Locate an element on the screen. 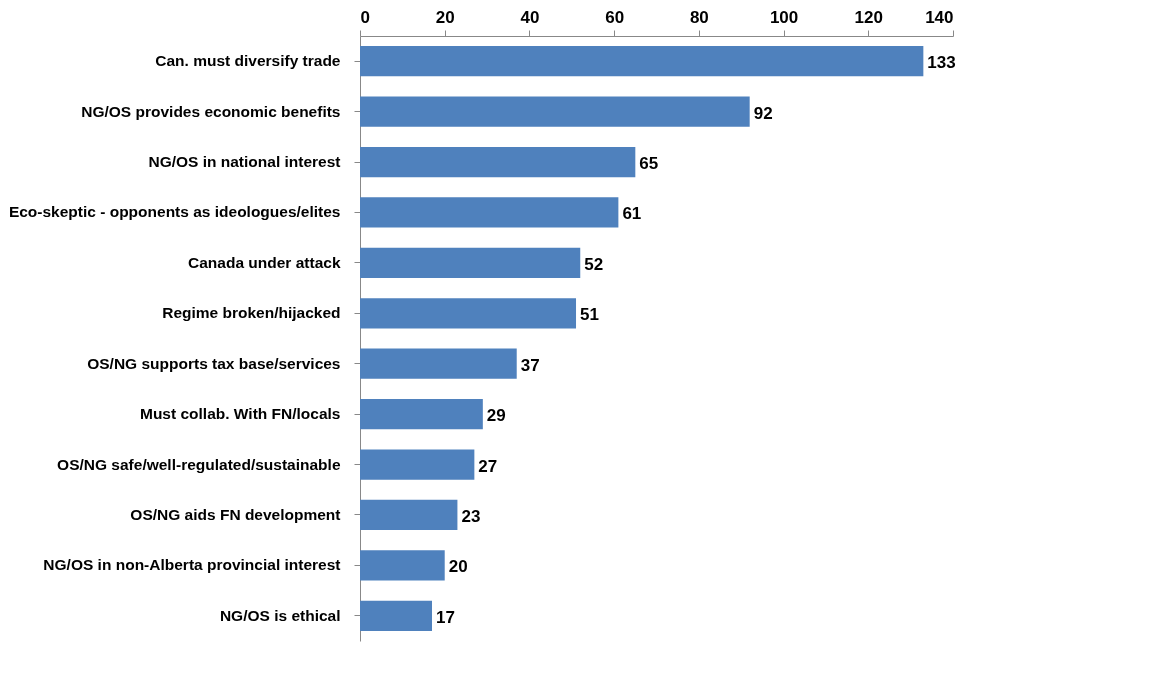  x-tick-label: 0 is located at coordinates (365, 17).